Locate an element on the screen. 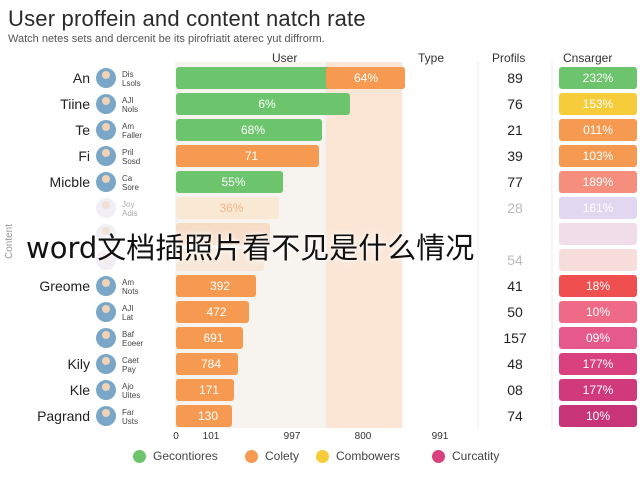 This screenshot has width=640, height=480. user-name-line: Ajo is located at coordinates (128, 386).